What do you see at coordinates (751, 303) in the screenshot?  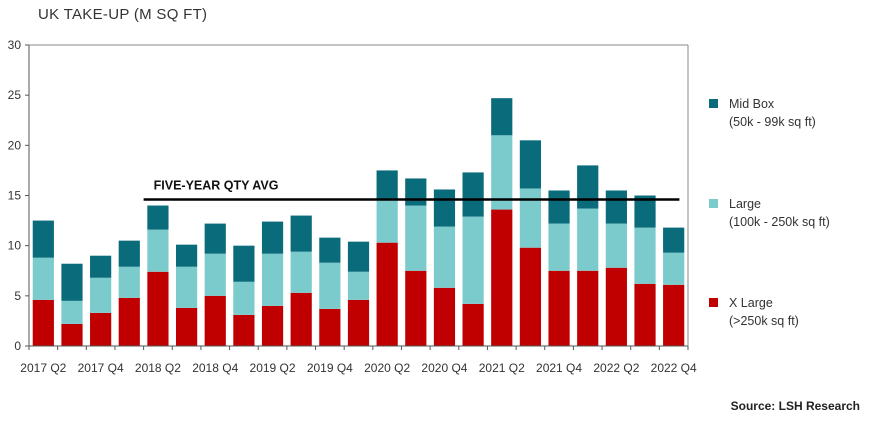 I see `legend-label-x-large: X Large` at bounding box center [751, 303].